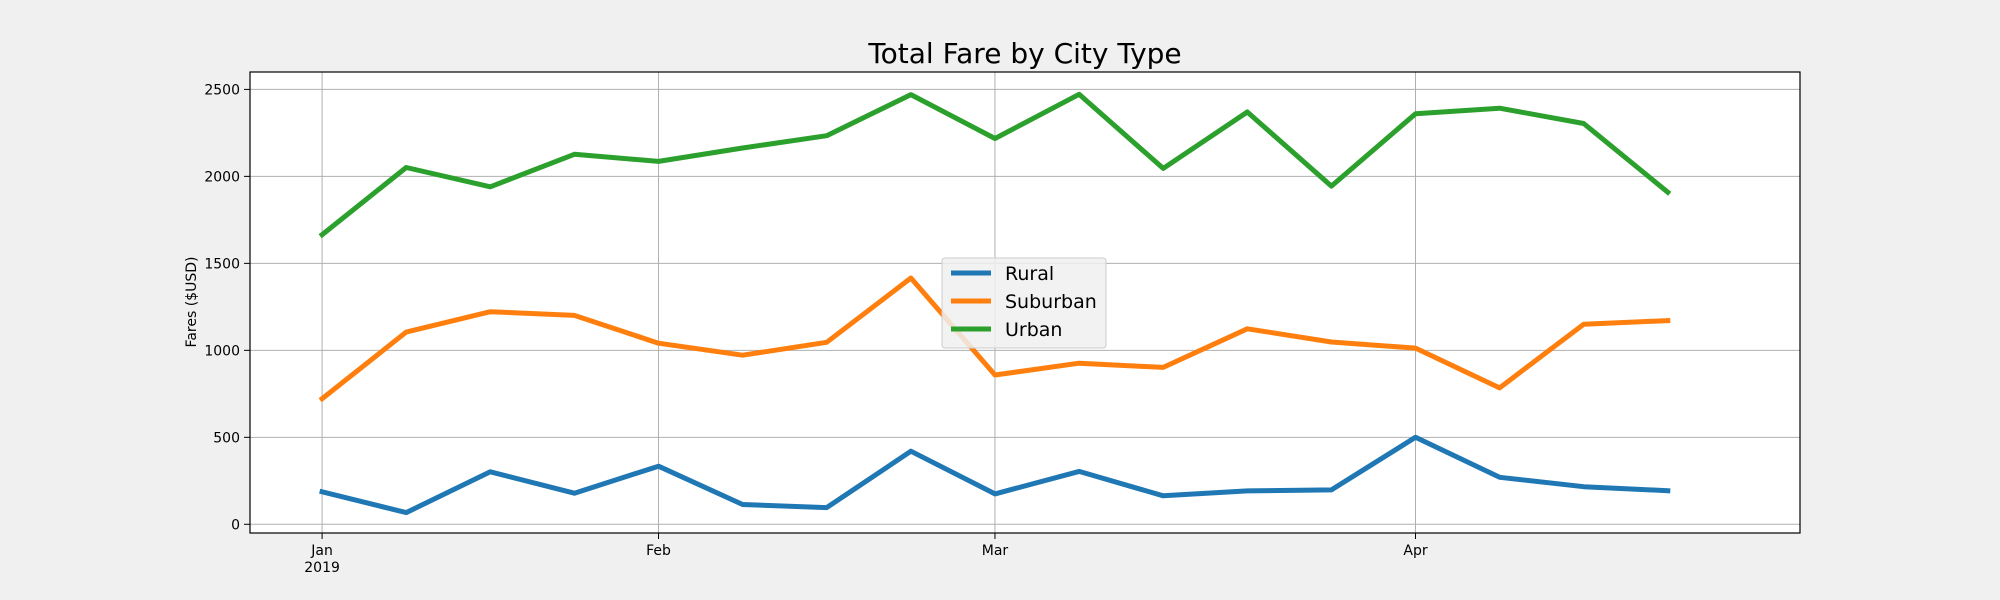 The width and height of the screenshot is (2000, 600). I want to click on x-tick-sublabel: 2019, so click(322, 568).